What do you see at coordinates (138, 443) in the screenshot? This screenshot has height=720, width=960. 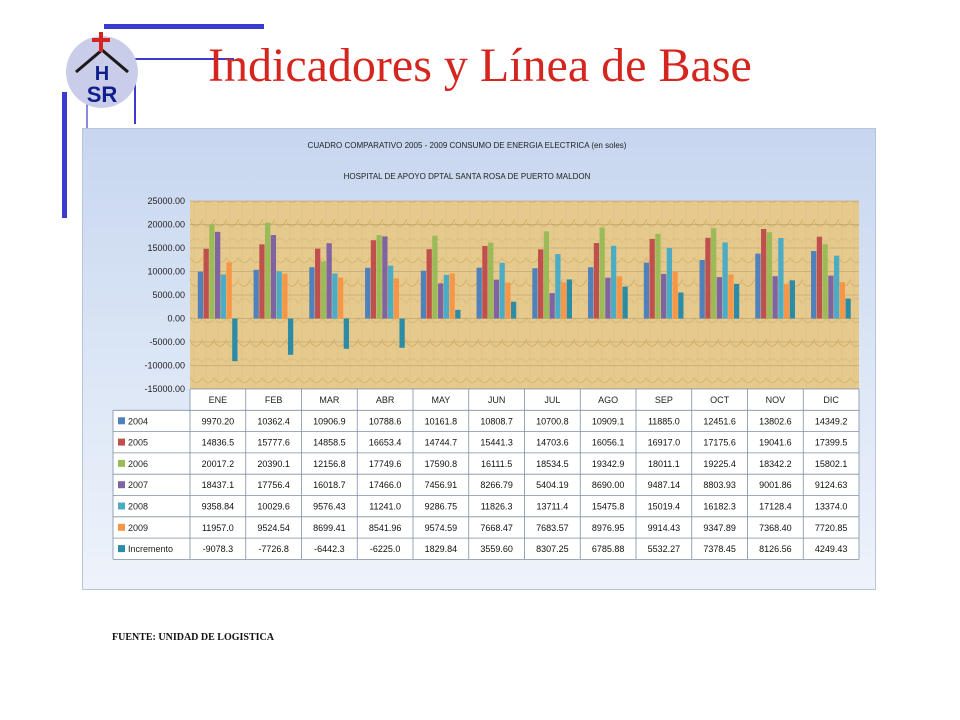 I see `legend-label: 2005` at bounding box center [138, 443].